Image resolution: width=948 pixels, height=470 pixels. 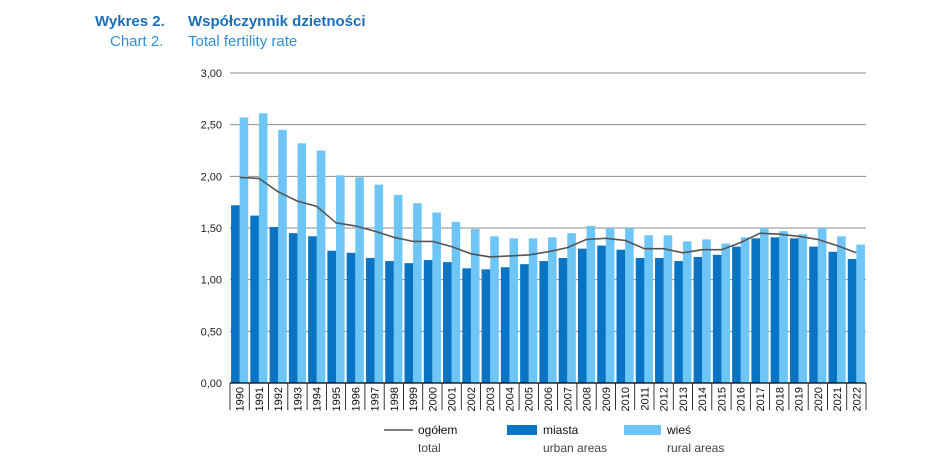 I want to click on x-tick-label: 2009, so click(x=607, y=399).